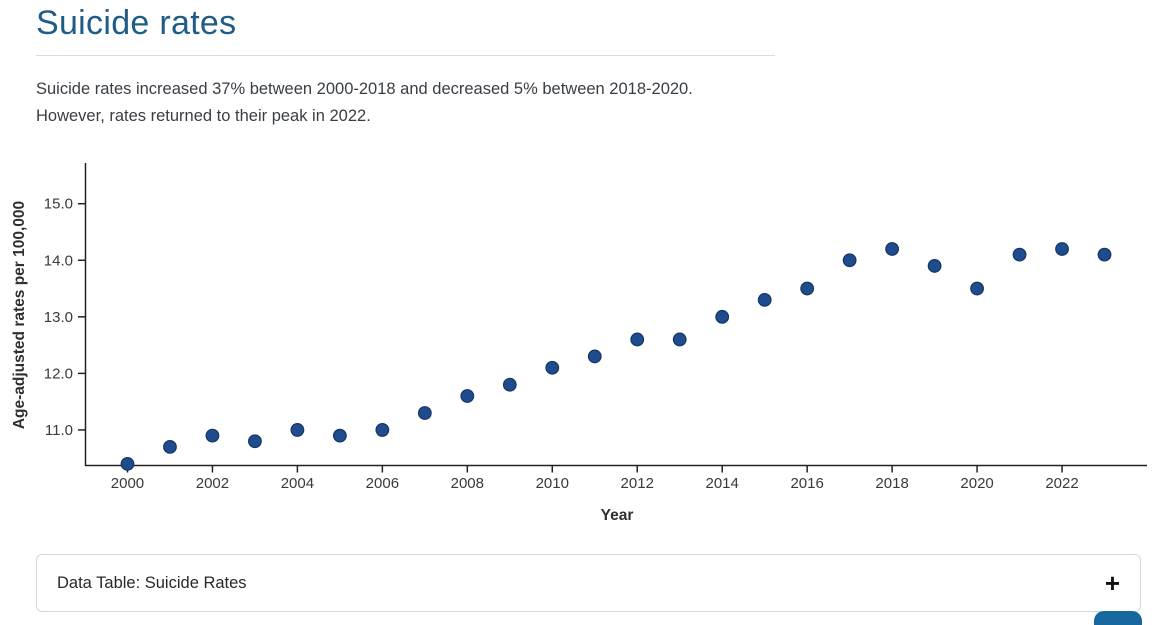 The height and width of the screenshot is (625, 1160). Describe the element at coordinates (722, 483) in the screenshot. I see `x-tick-label: 2014` at that location.